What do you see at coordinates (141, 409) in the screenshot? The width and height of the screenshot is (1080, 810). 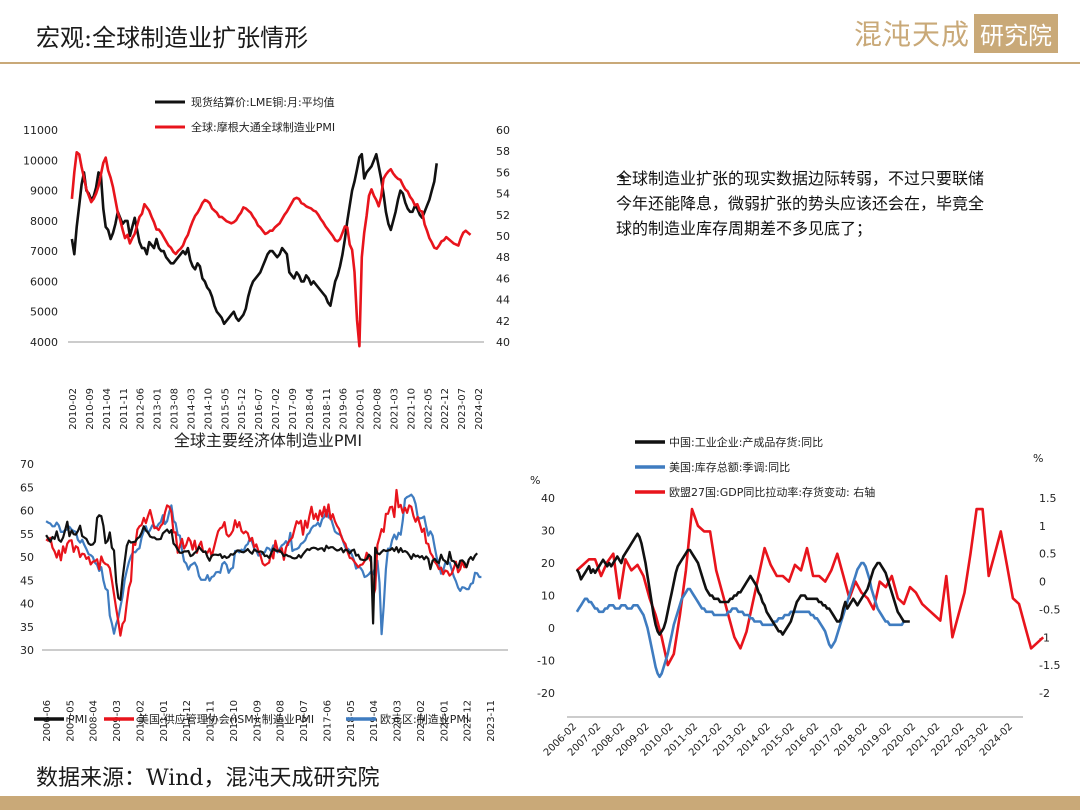 I see `chart1-x-tick: 2012-06` at bounding box center [141, 409].